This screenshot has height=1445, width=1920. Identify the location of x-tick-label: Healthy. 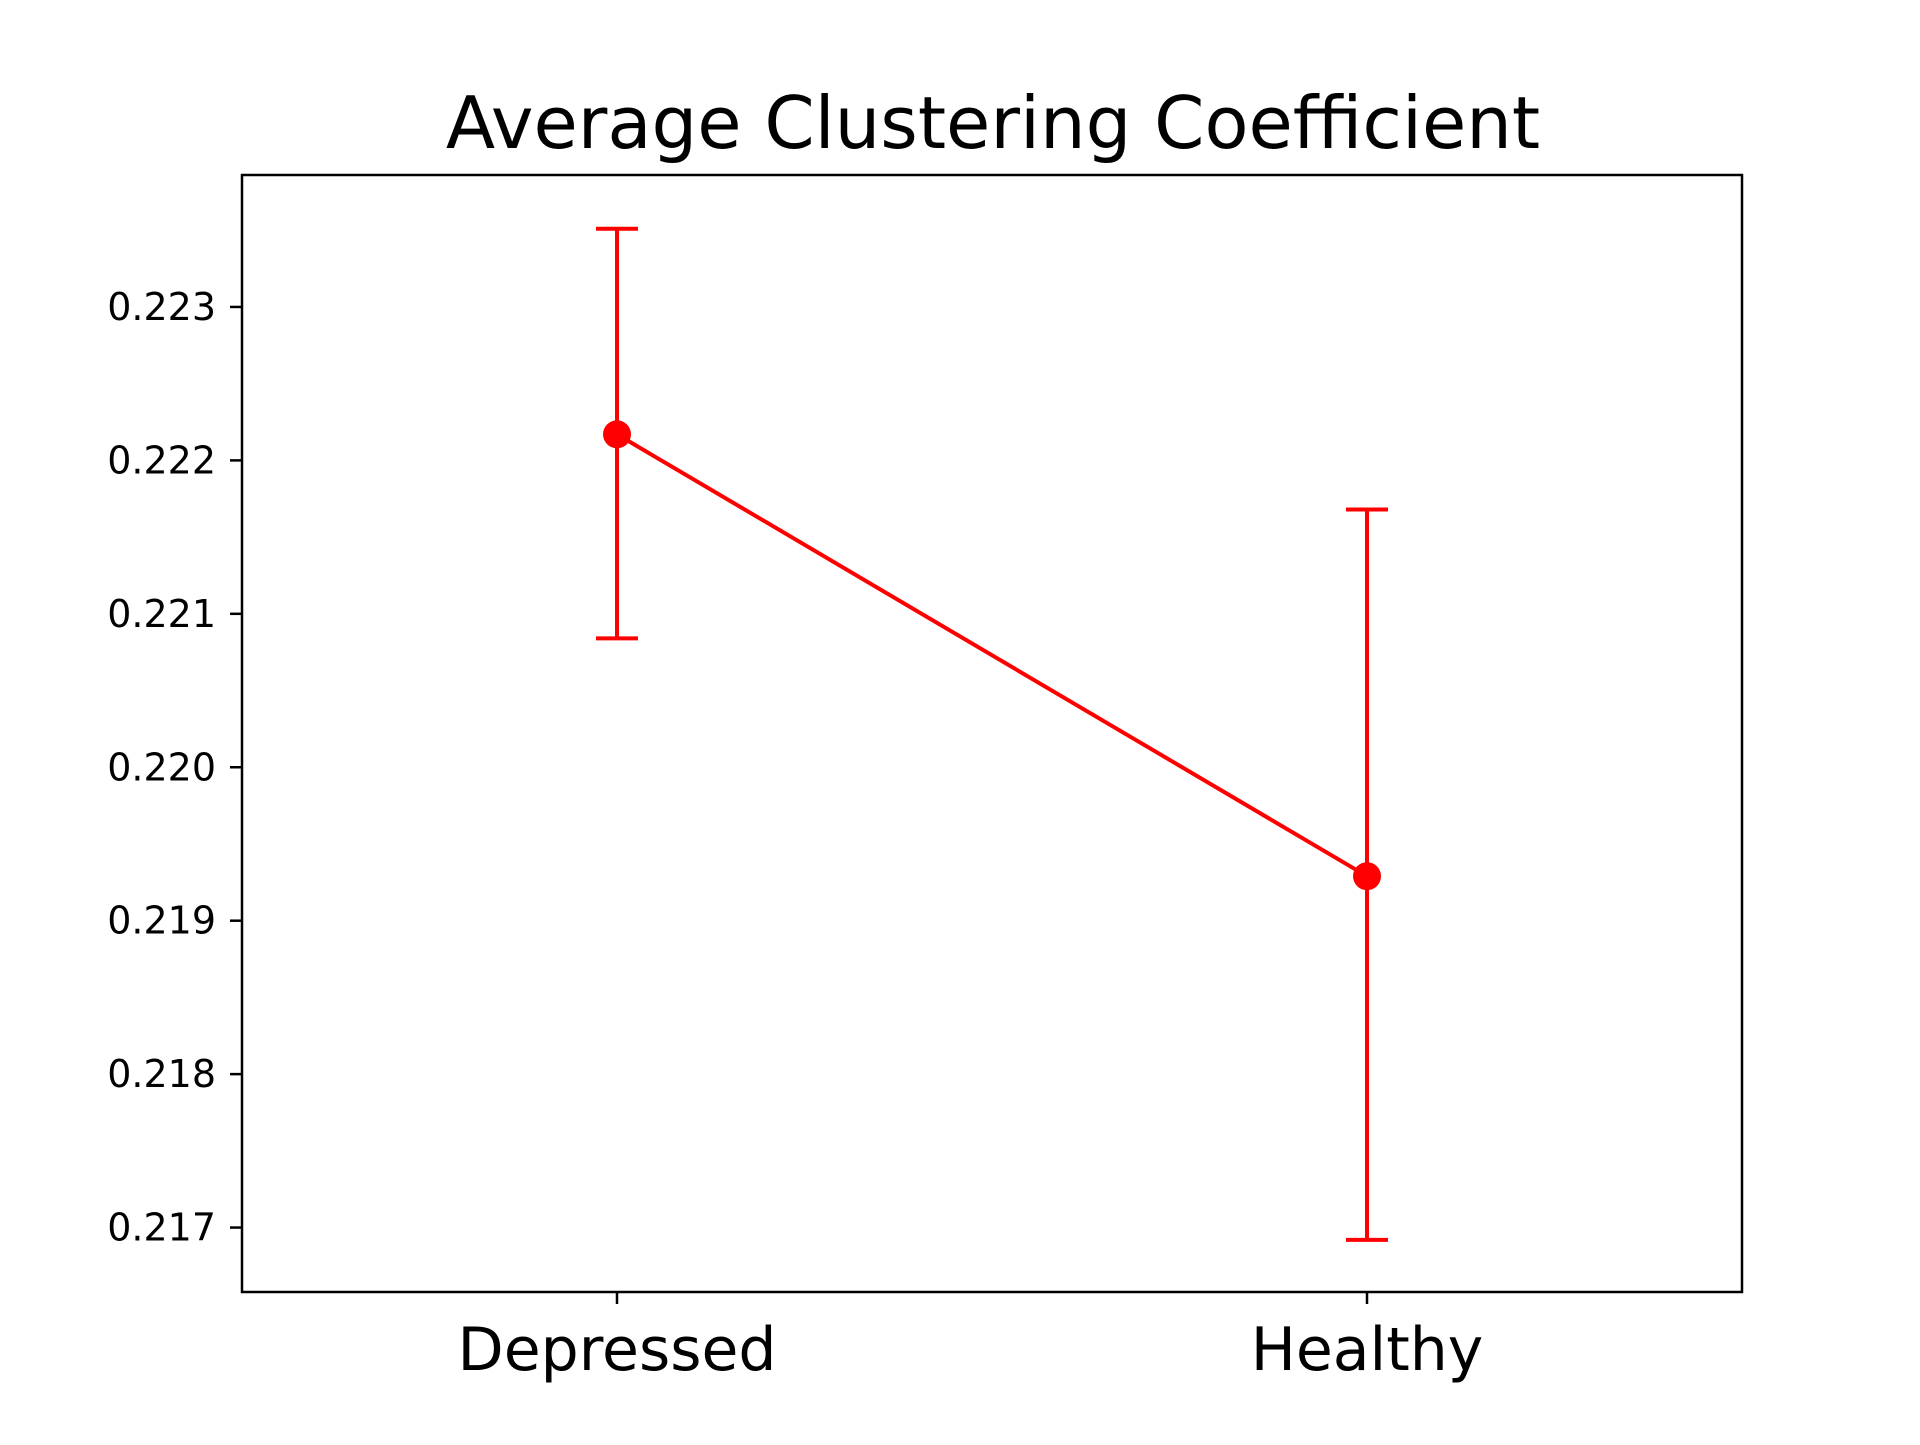
(1367, 1350).